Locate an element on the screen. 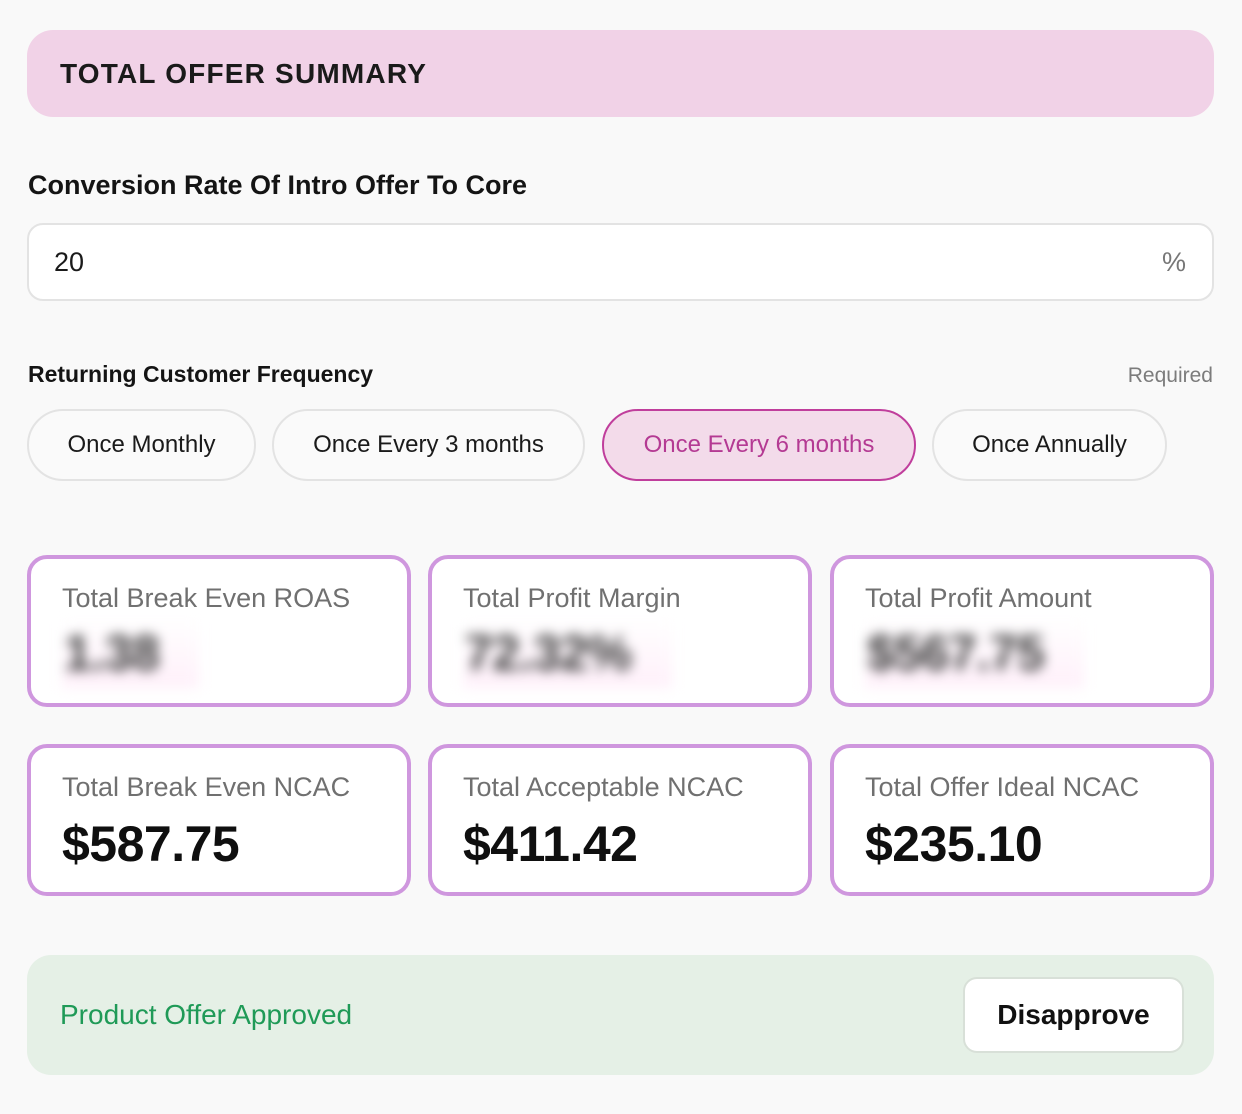  conversion-rate-input is located at coordinates (554, 262).